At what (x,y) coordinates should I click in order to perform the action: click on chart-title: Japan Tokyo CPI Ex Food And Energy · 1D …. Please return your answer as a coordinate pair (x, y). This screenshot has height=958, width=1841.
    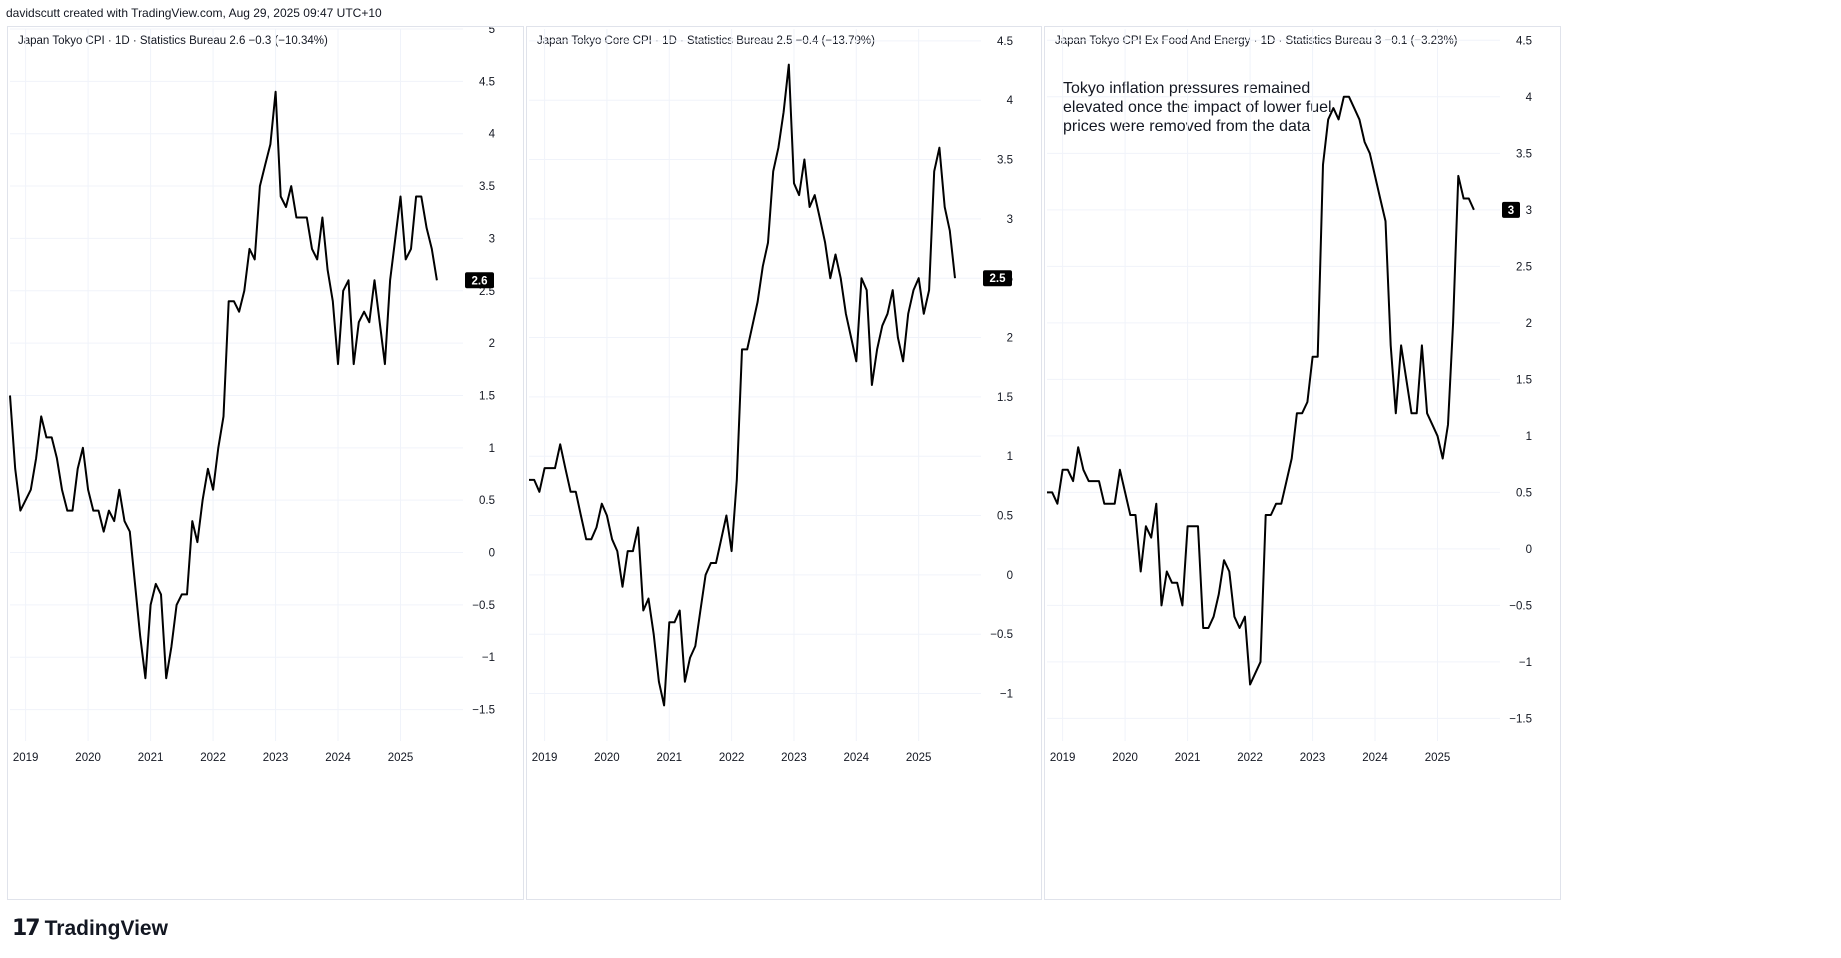
    Looking at the image, I should click on (1256, 41).